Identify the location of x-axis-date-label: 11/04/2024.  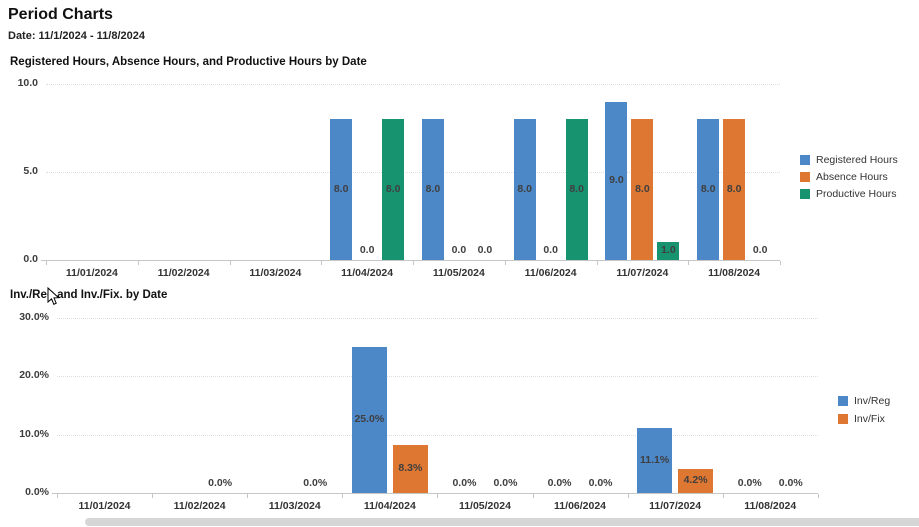
(389, 506).